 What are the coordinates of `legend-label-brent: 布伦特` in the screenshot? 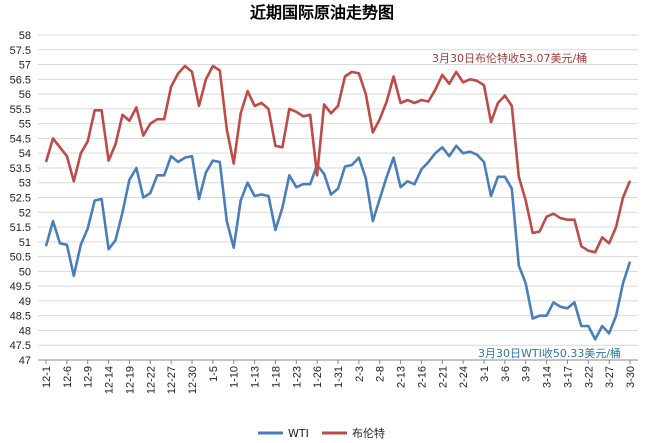 It's located at (368, 433).